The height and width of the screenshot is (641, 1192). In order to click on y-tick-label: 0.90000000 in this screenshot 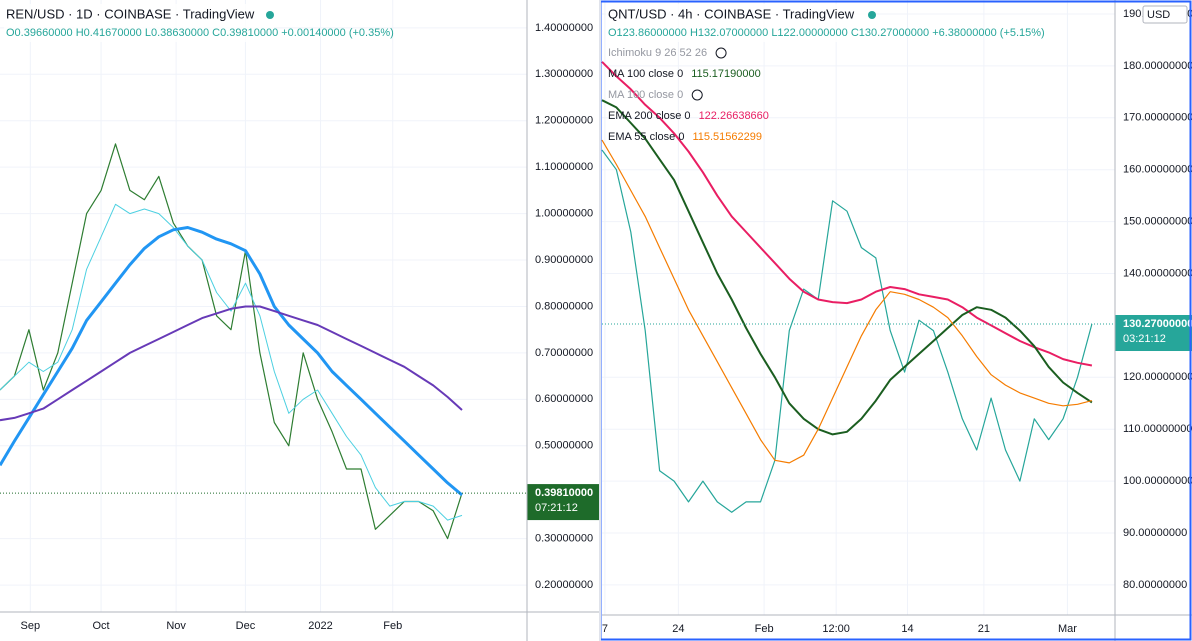, I will do `click(564, 260)`.